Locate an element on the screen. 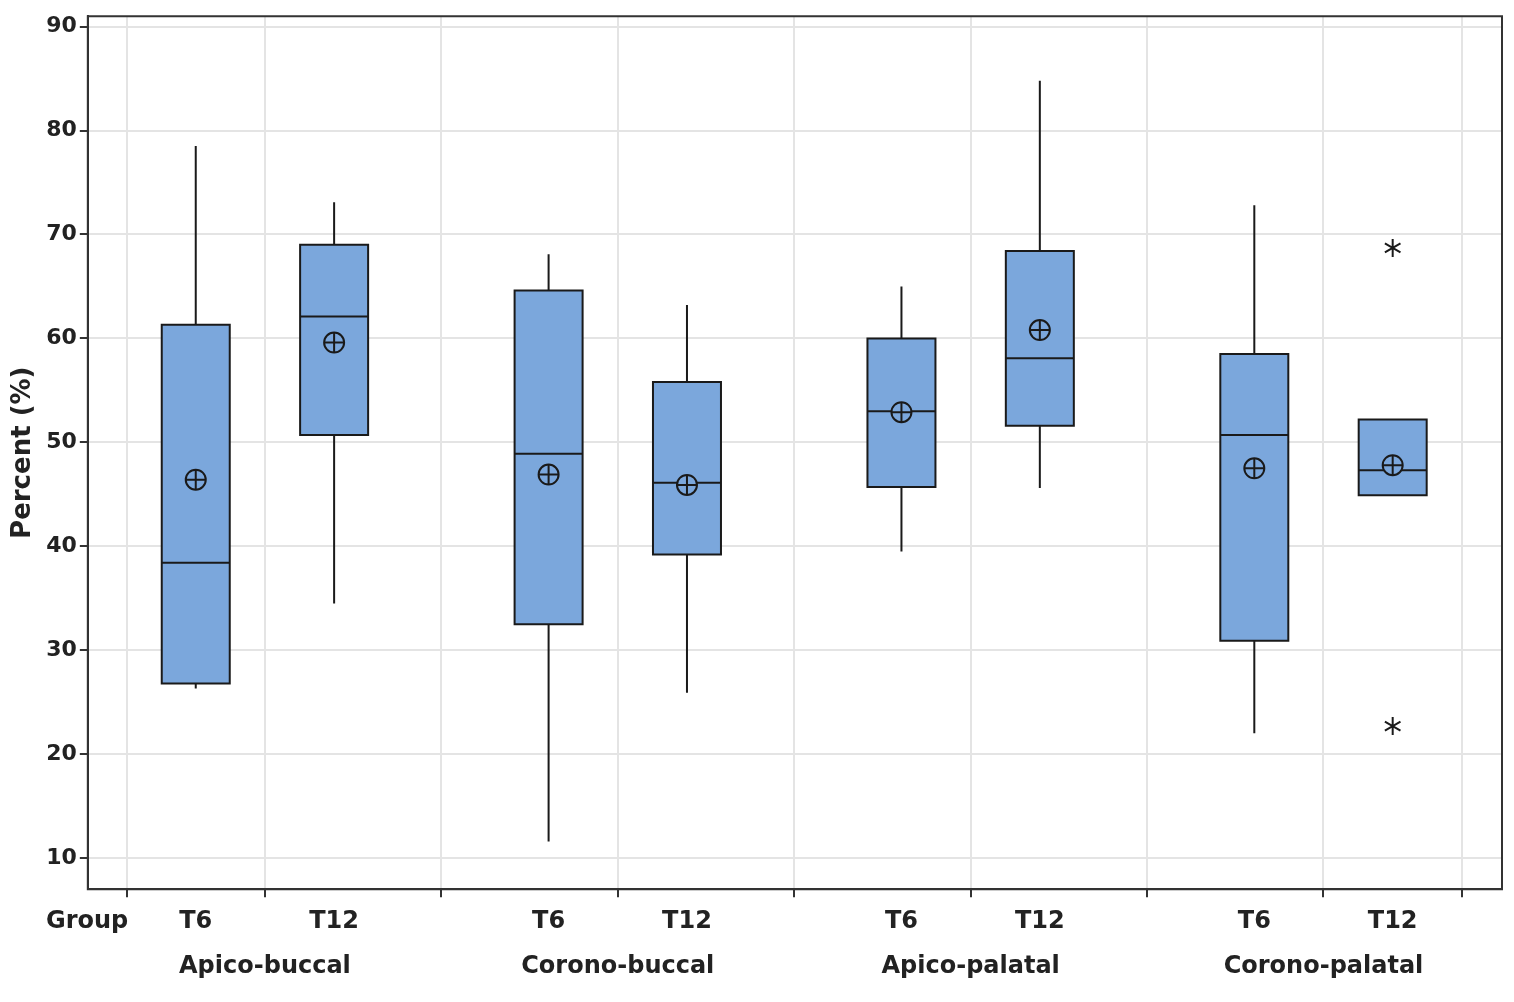  y-tick-label: 80 is located at coordinates (61, 129).